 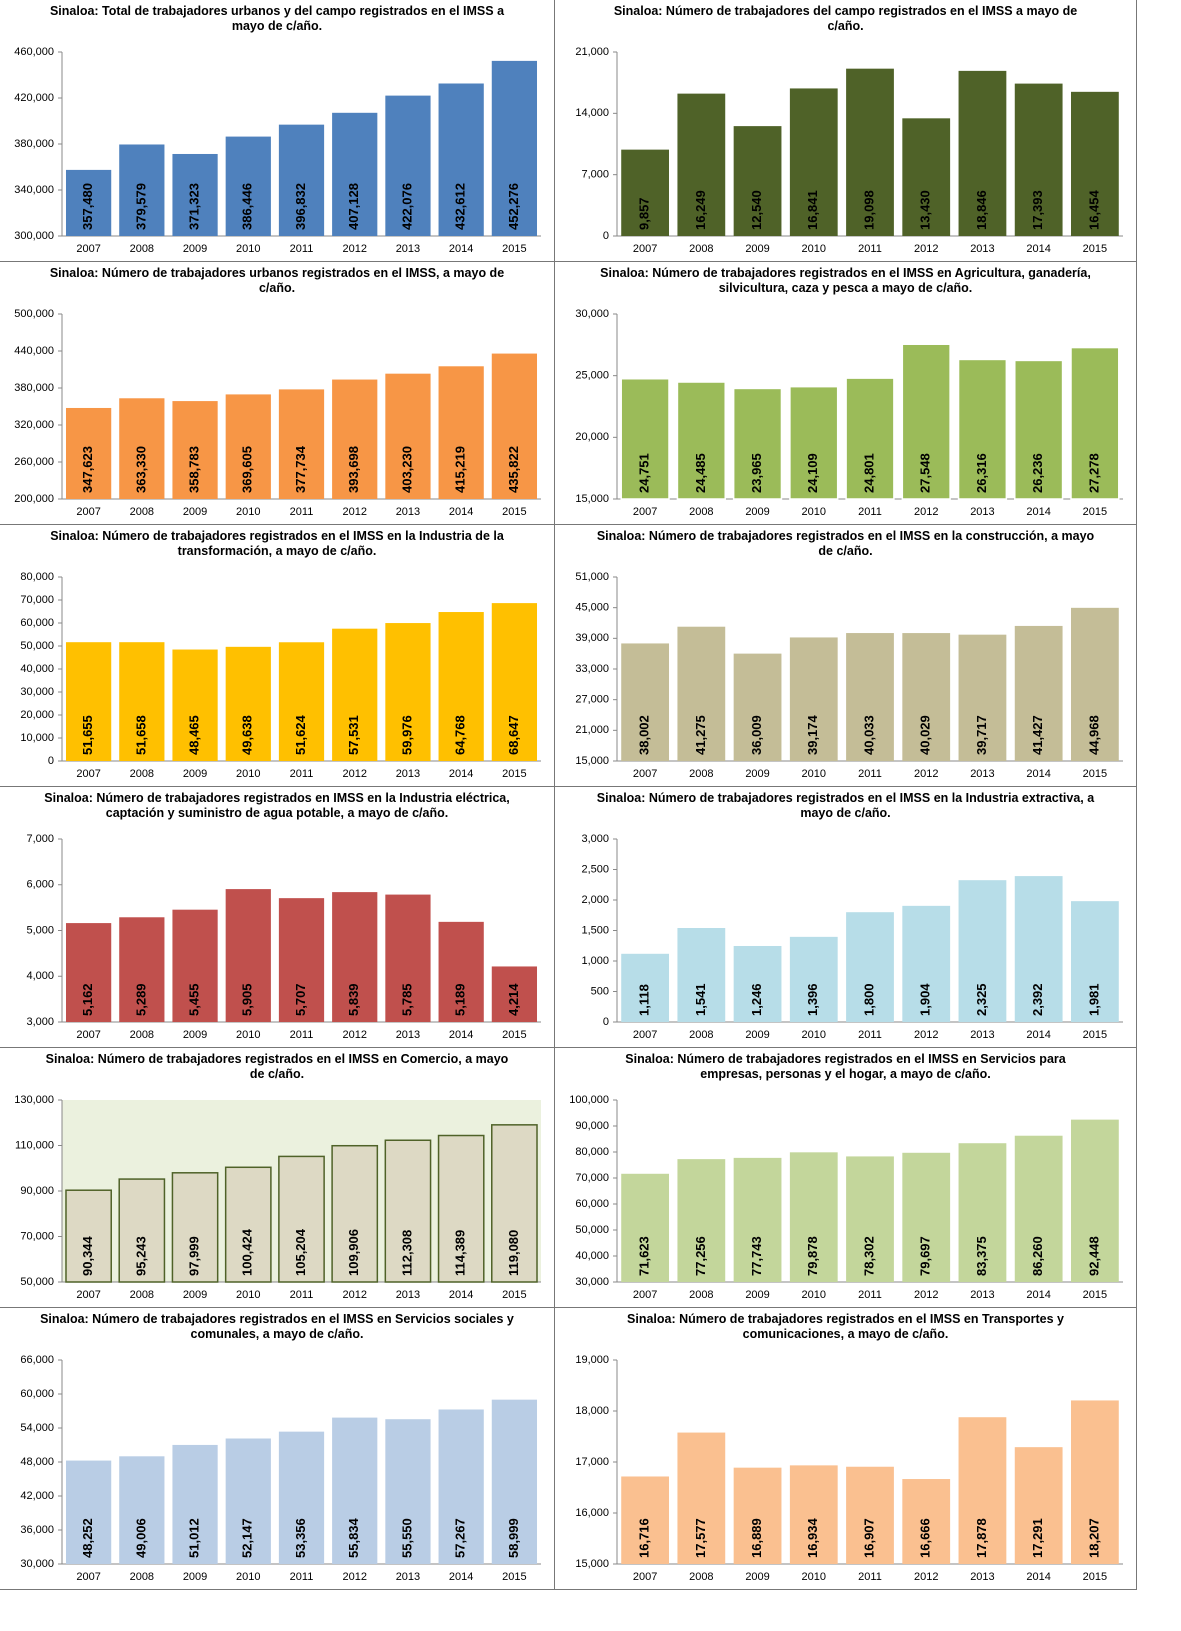 I want to click on value-label: 95,243, so click(x=140, y=1256).